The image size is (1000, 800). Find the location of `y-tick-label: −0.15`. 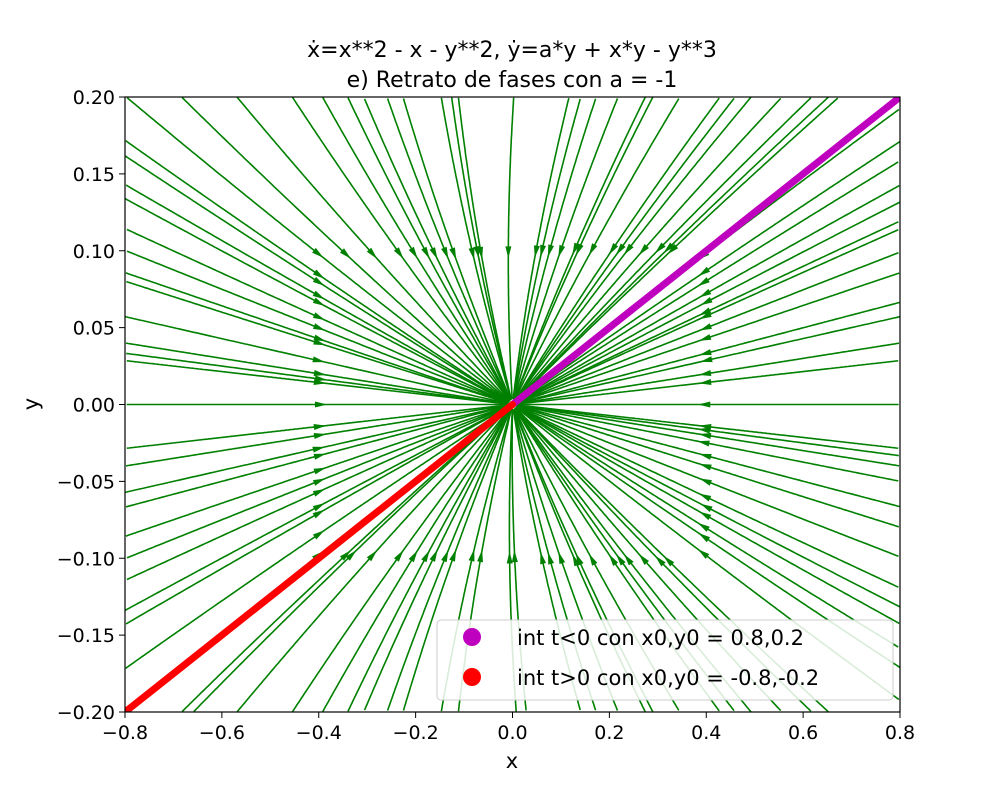

y-tick-label: −0.15 is located at coordinates (86, 636).